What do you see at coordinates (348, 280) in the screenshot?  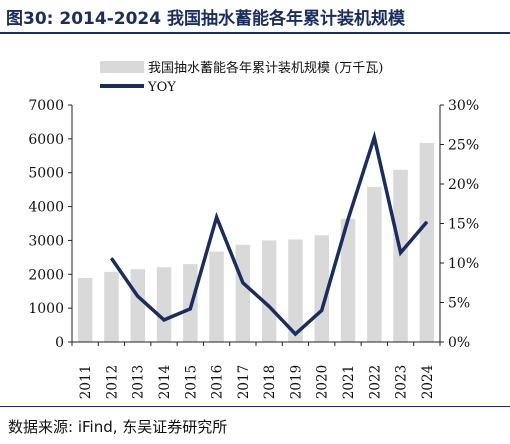 I see `bar-2021` at bounding box center [348, 280].